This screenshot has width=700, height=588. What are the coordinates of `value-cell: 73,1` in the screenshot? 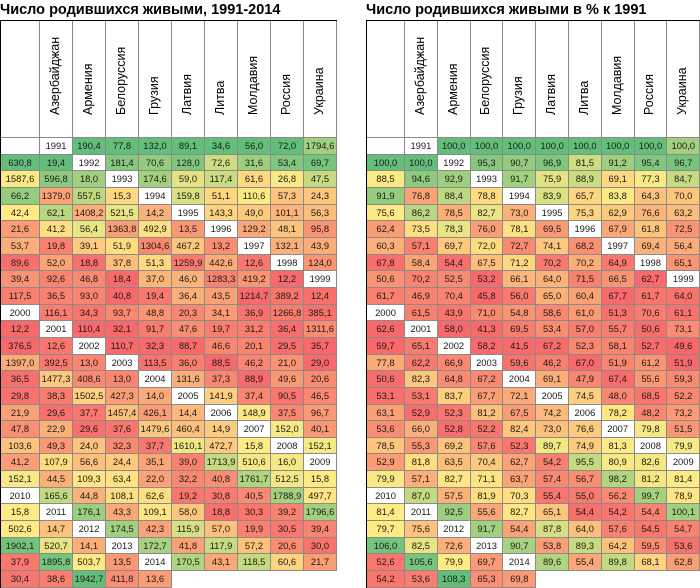 It's located at (683, 329).